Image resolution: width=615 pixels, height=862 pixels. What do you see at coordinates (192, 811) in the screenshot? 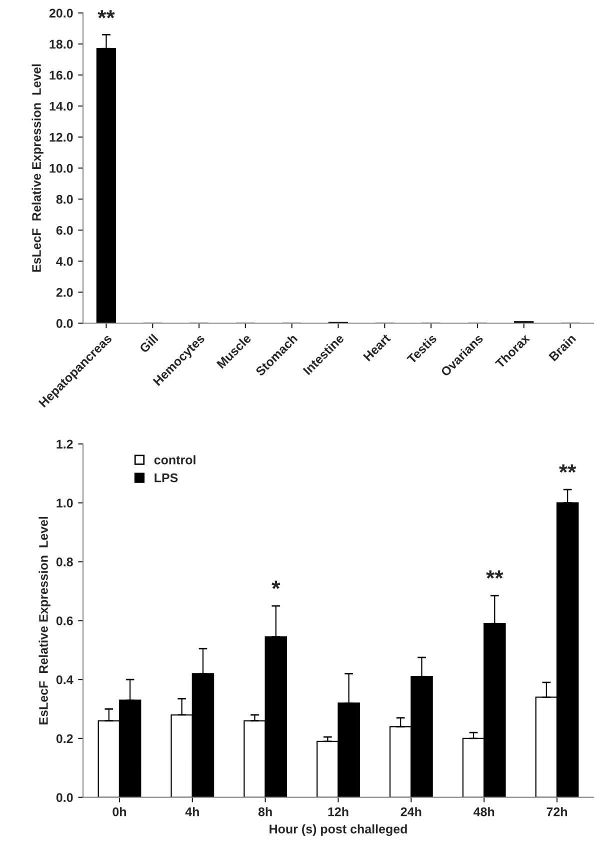
I see `x-tick-label: 4h` at bounding box center [192, 811].